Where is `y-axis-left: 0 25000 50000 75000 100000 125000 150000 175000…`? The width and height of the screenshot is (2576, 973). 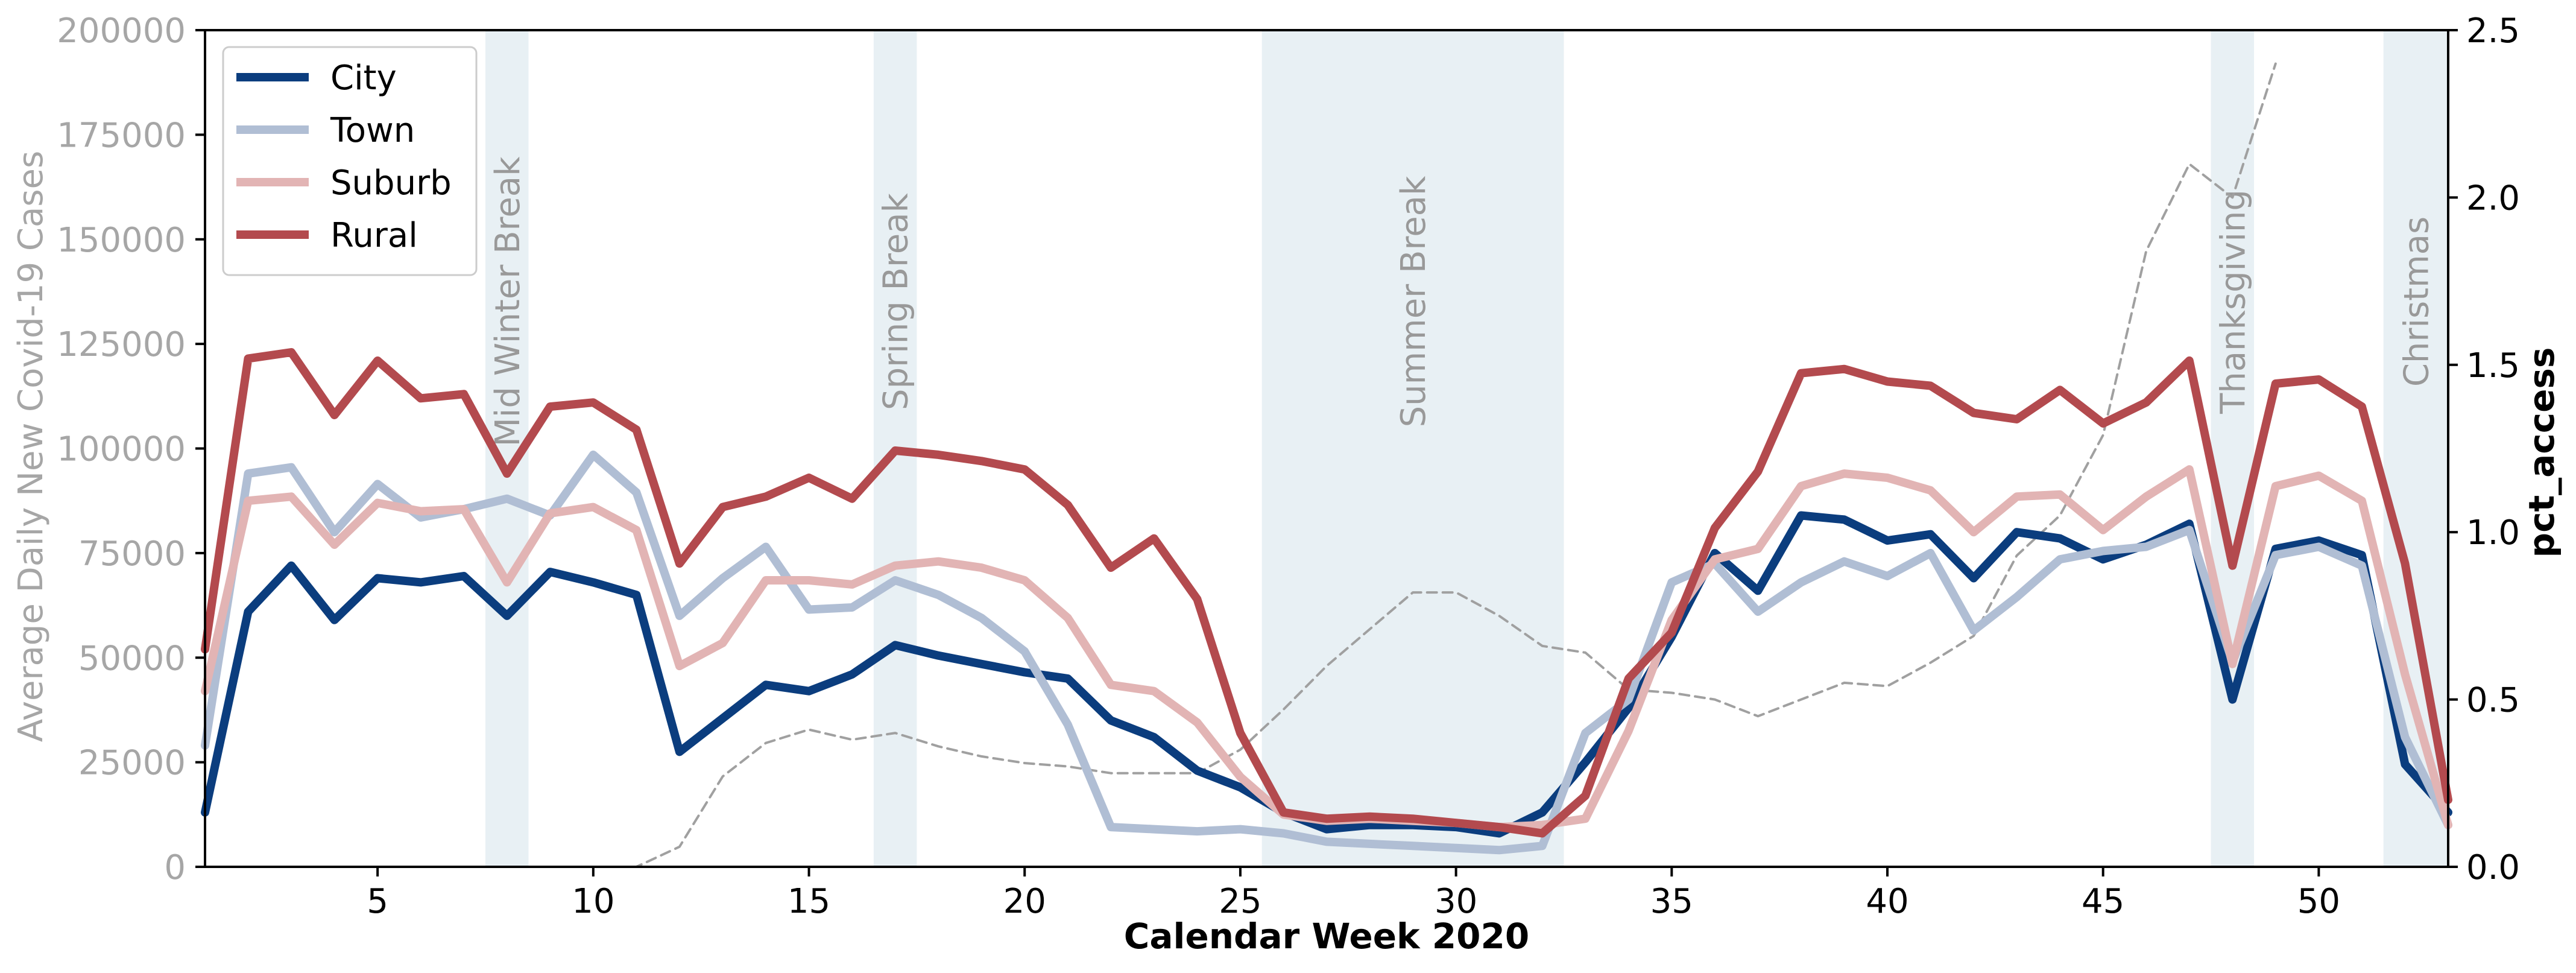
y-axis-left: 0 25000 50000 75000 100000 125000 150000 175000… is located at coordinates (131, 449).